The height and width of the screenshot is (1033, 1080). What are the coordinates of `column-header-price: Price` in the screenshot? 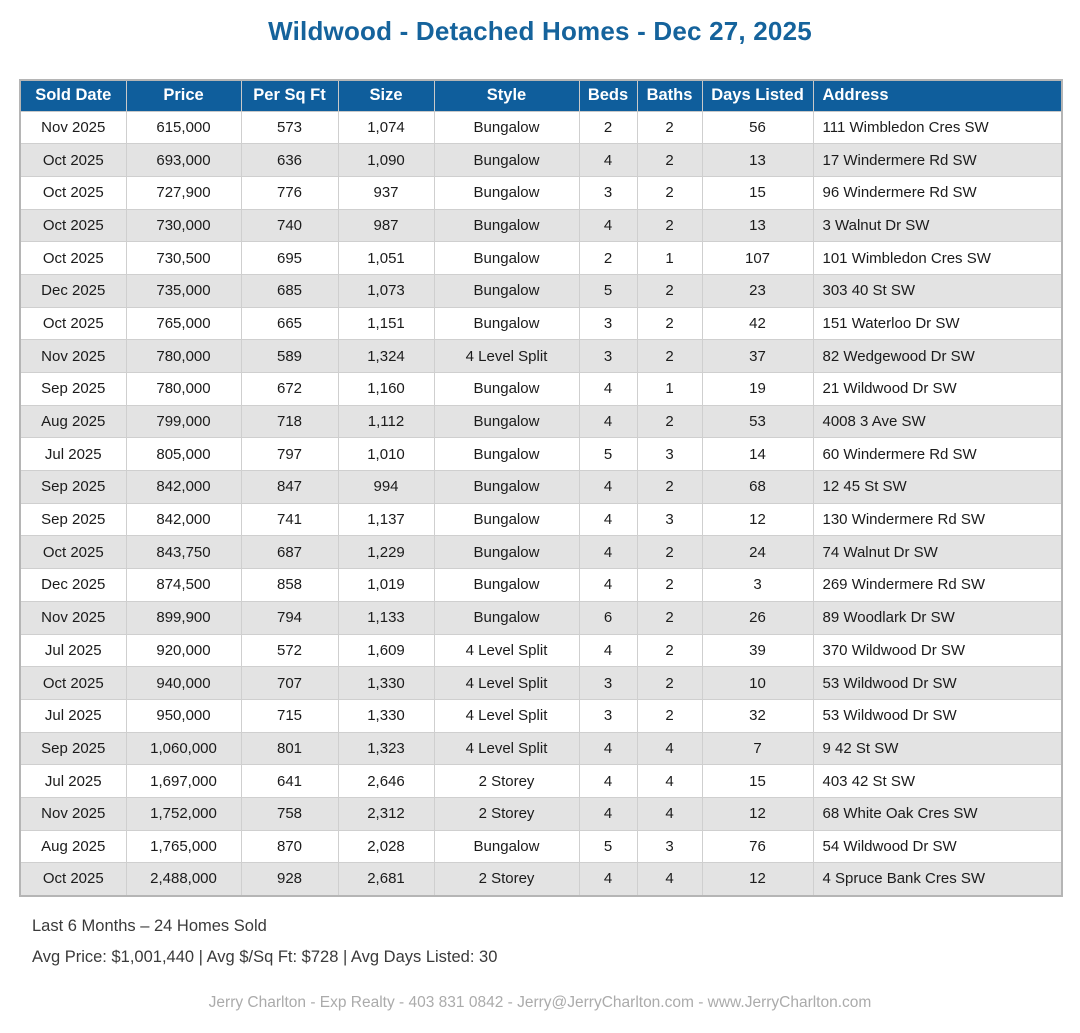 It's located at (183, 95).